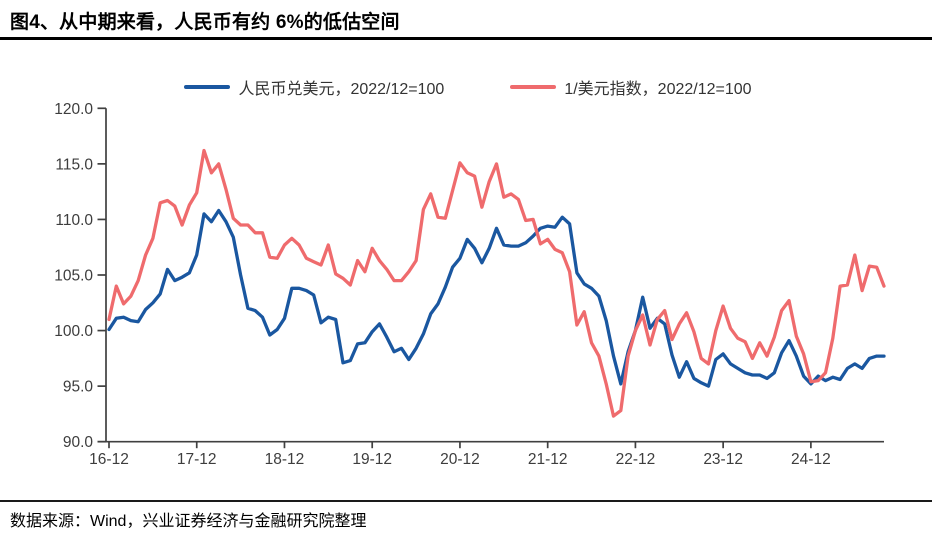  What do you see at coordinates (188, 521) in the screenshot?
I see `source-note: 数据来源：Wind，兴业证券经济与金融研究院整理` at bounding box center [188, 521].